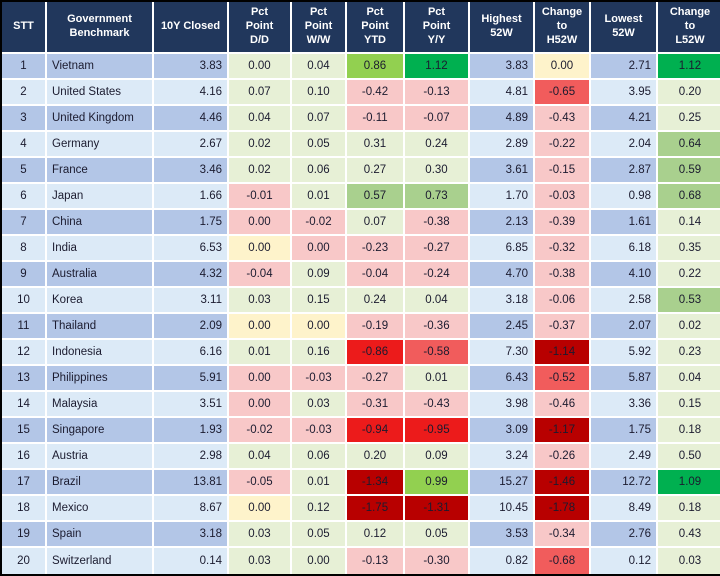 Image resolution: width=720 pixels, height=576 pixels. I want to click on cell-yy: 0.24, so click(437, 145).